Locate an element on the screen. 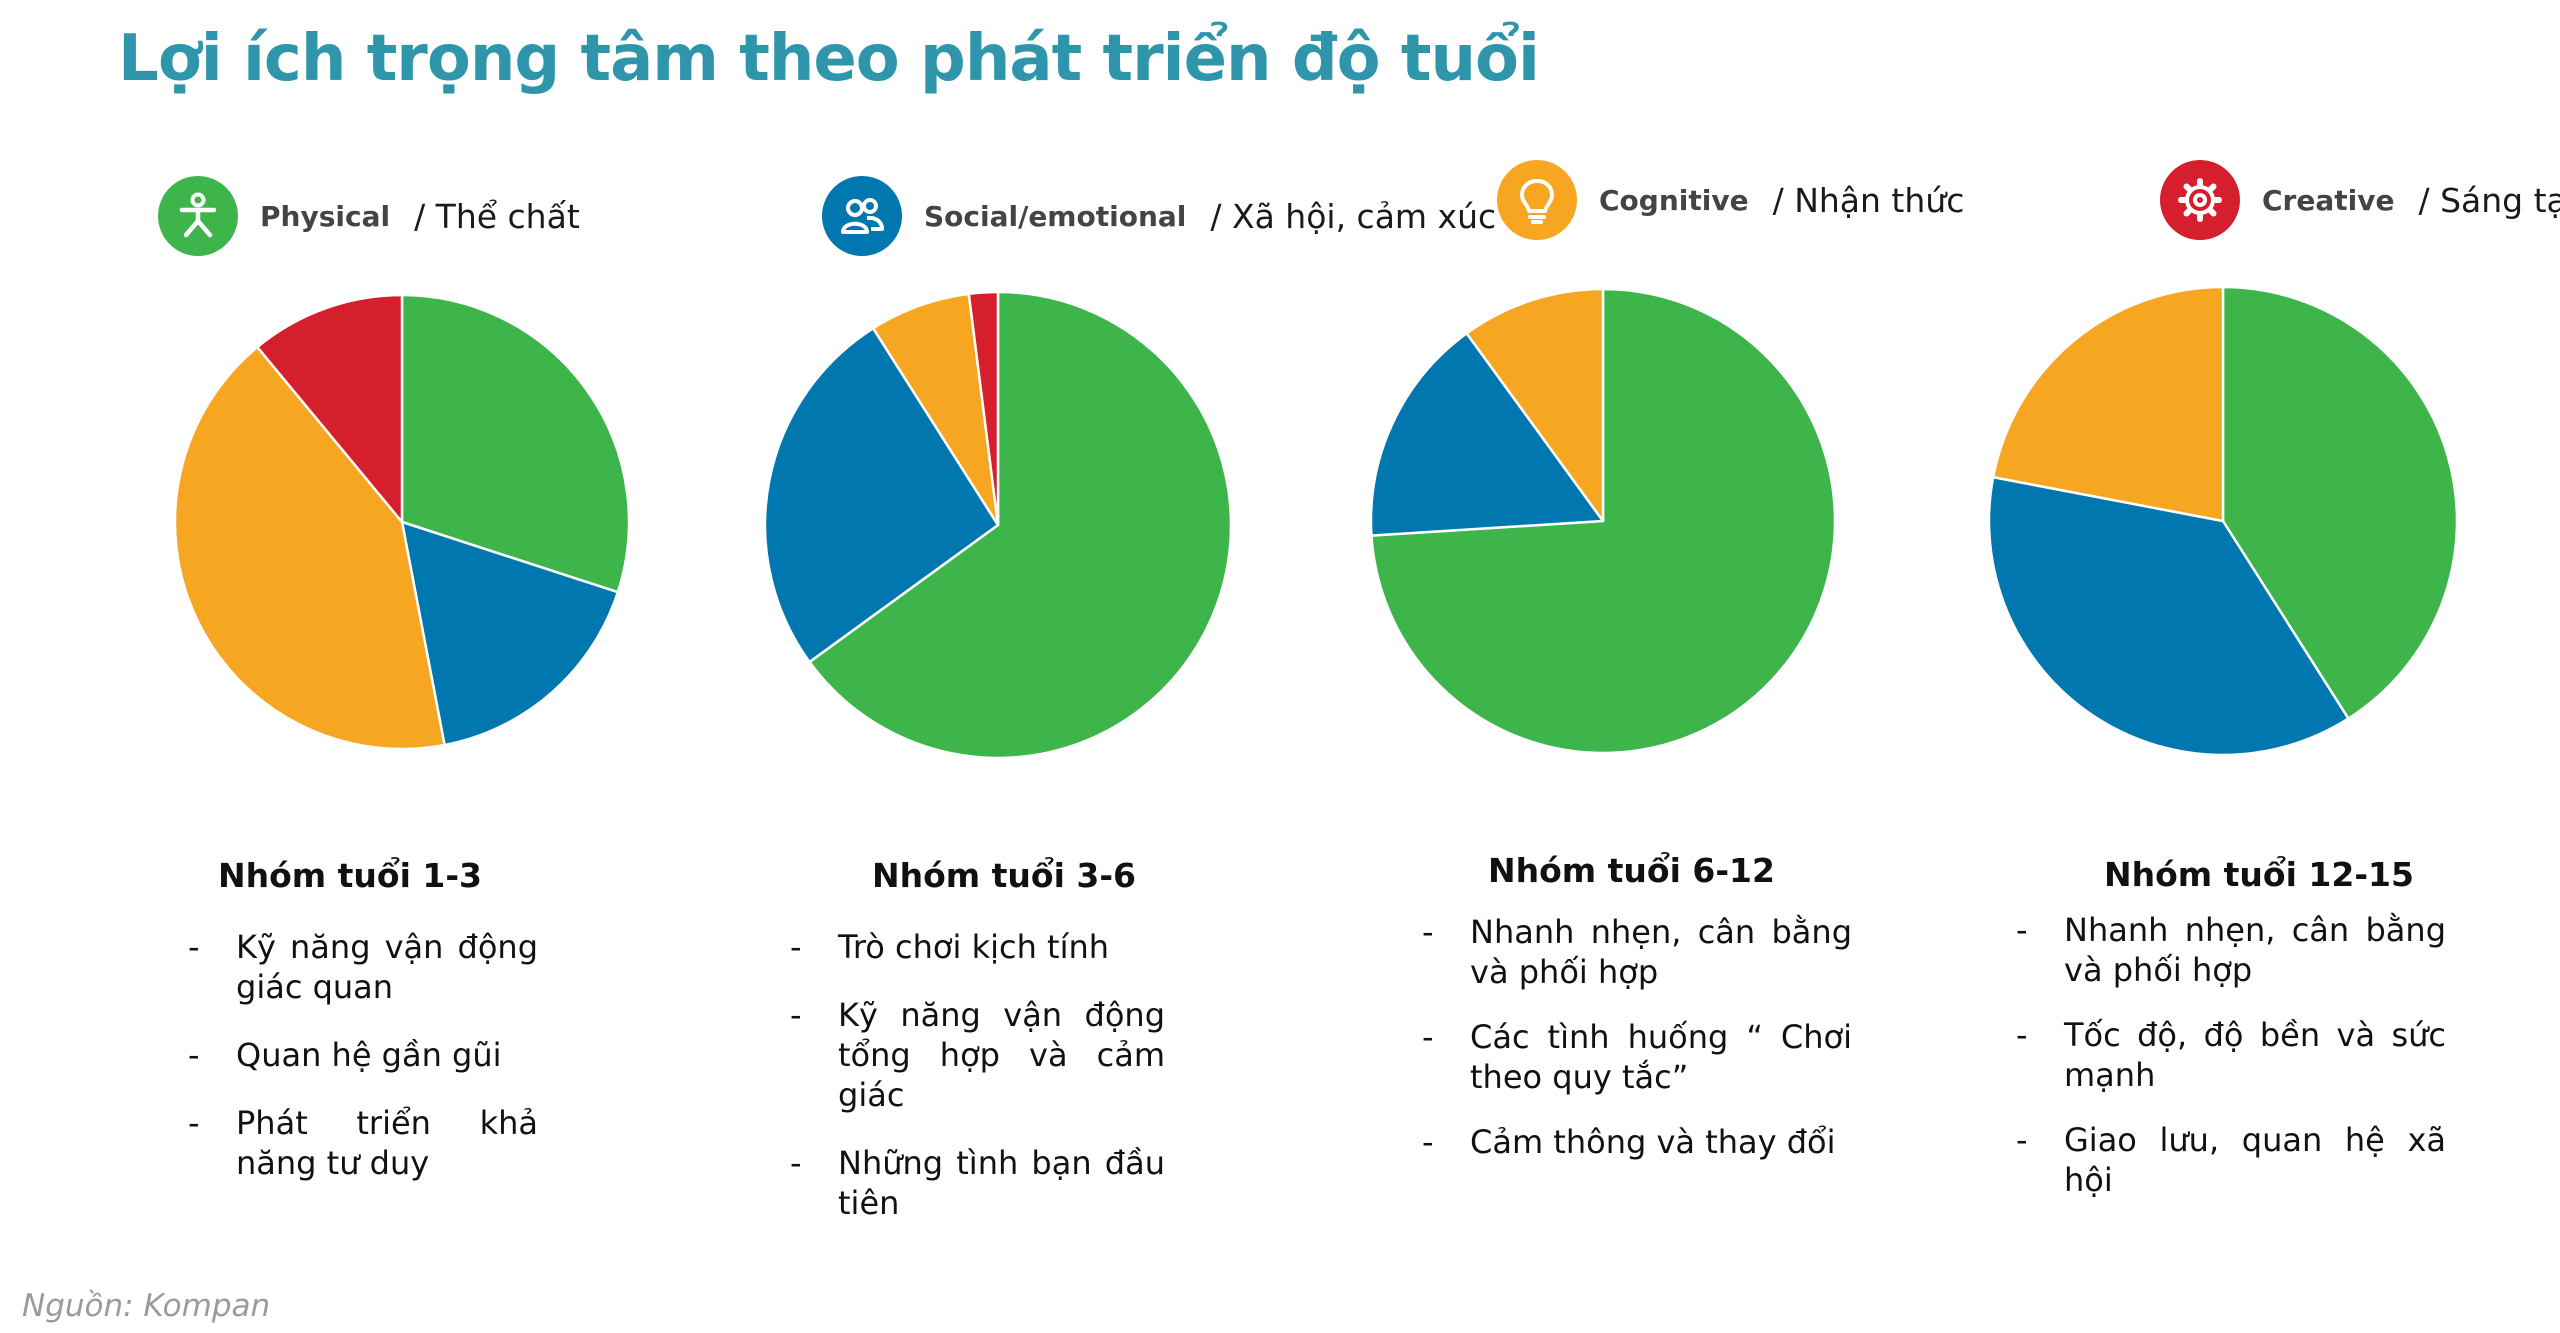 This screenshot has height=1333, width=2560. lightbulb-icon is located at coordinates (1537, 200).